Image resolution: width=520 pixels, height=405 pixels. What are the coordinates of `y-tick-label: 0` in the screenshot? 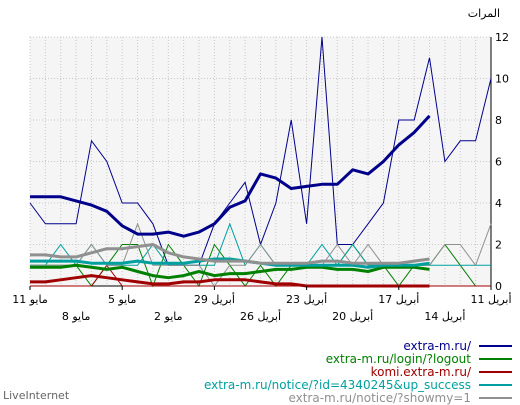 It's located at (498, 286).